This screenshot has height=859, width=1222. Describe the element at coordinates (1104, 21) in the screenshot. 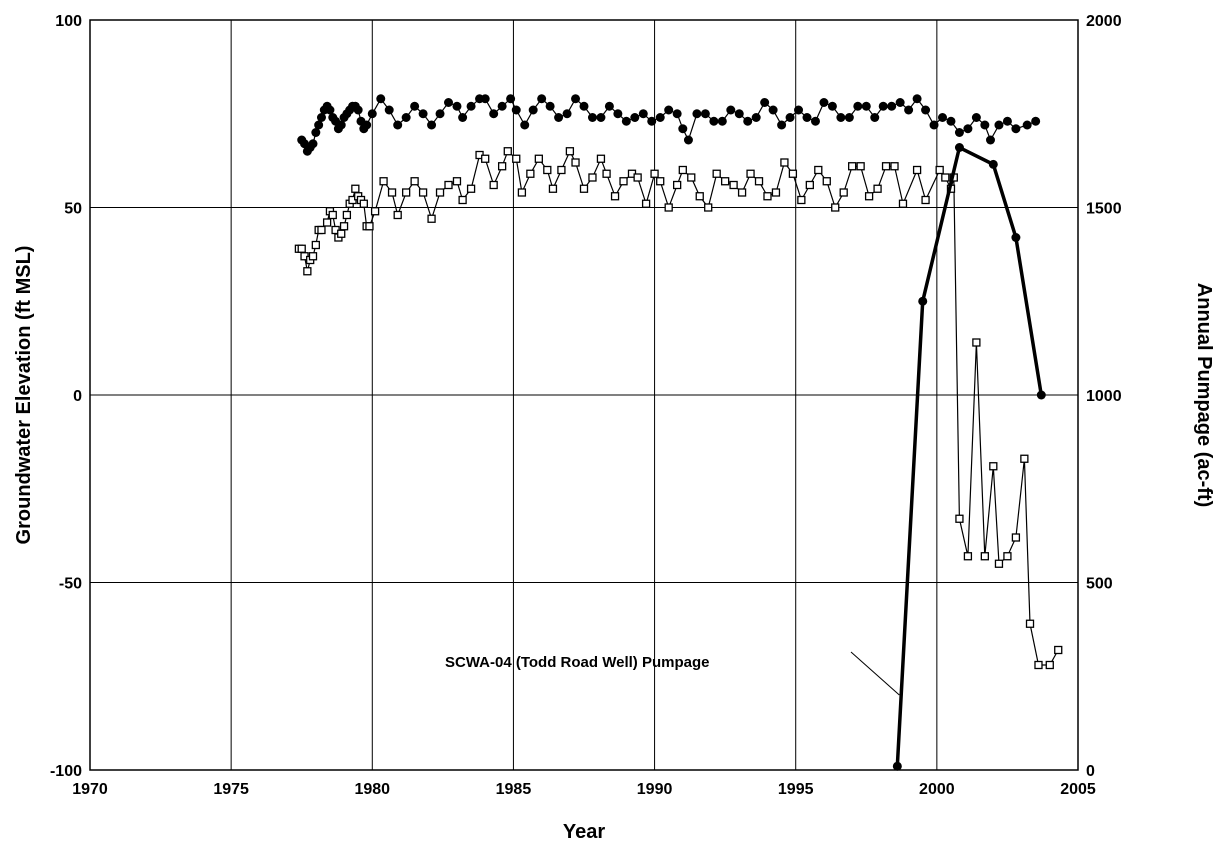

I see `y2-tick-label: 2000` at that location.